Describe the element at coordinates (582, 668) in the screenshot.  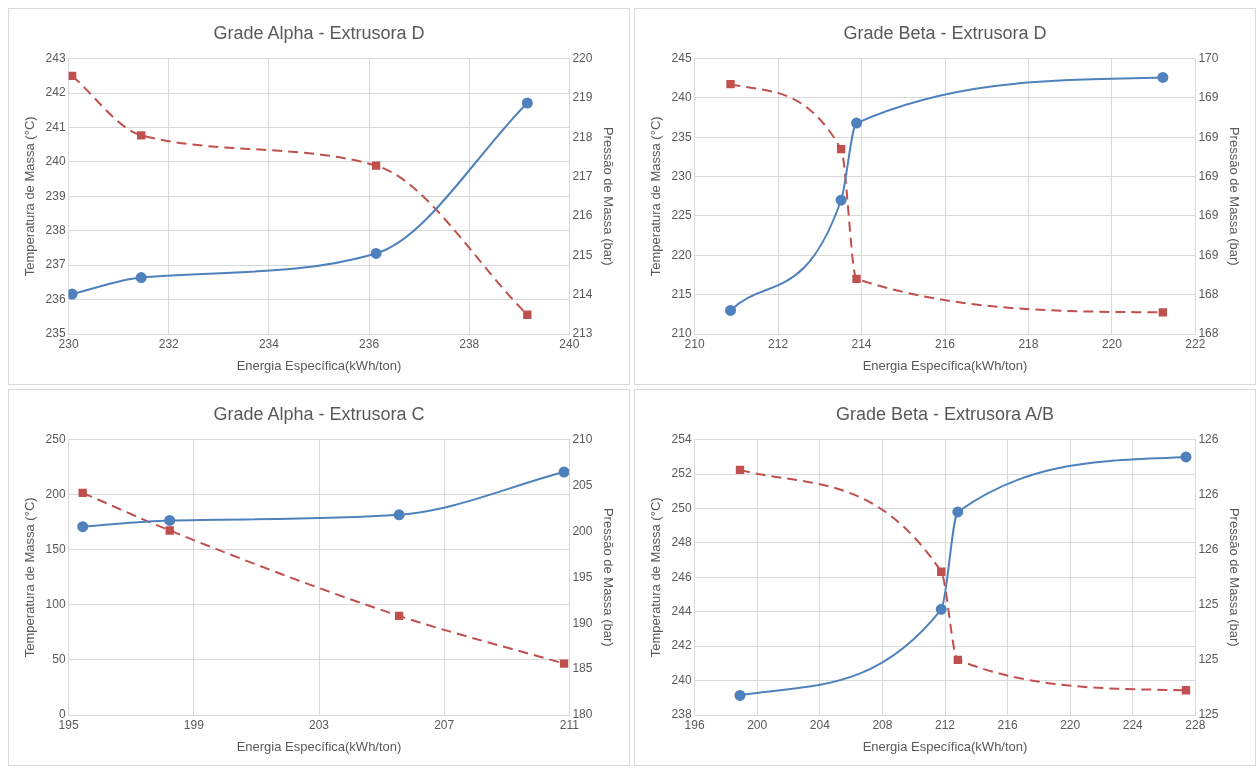
I see `y2-tick-label: 185` at that location.